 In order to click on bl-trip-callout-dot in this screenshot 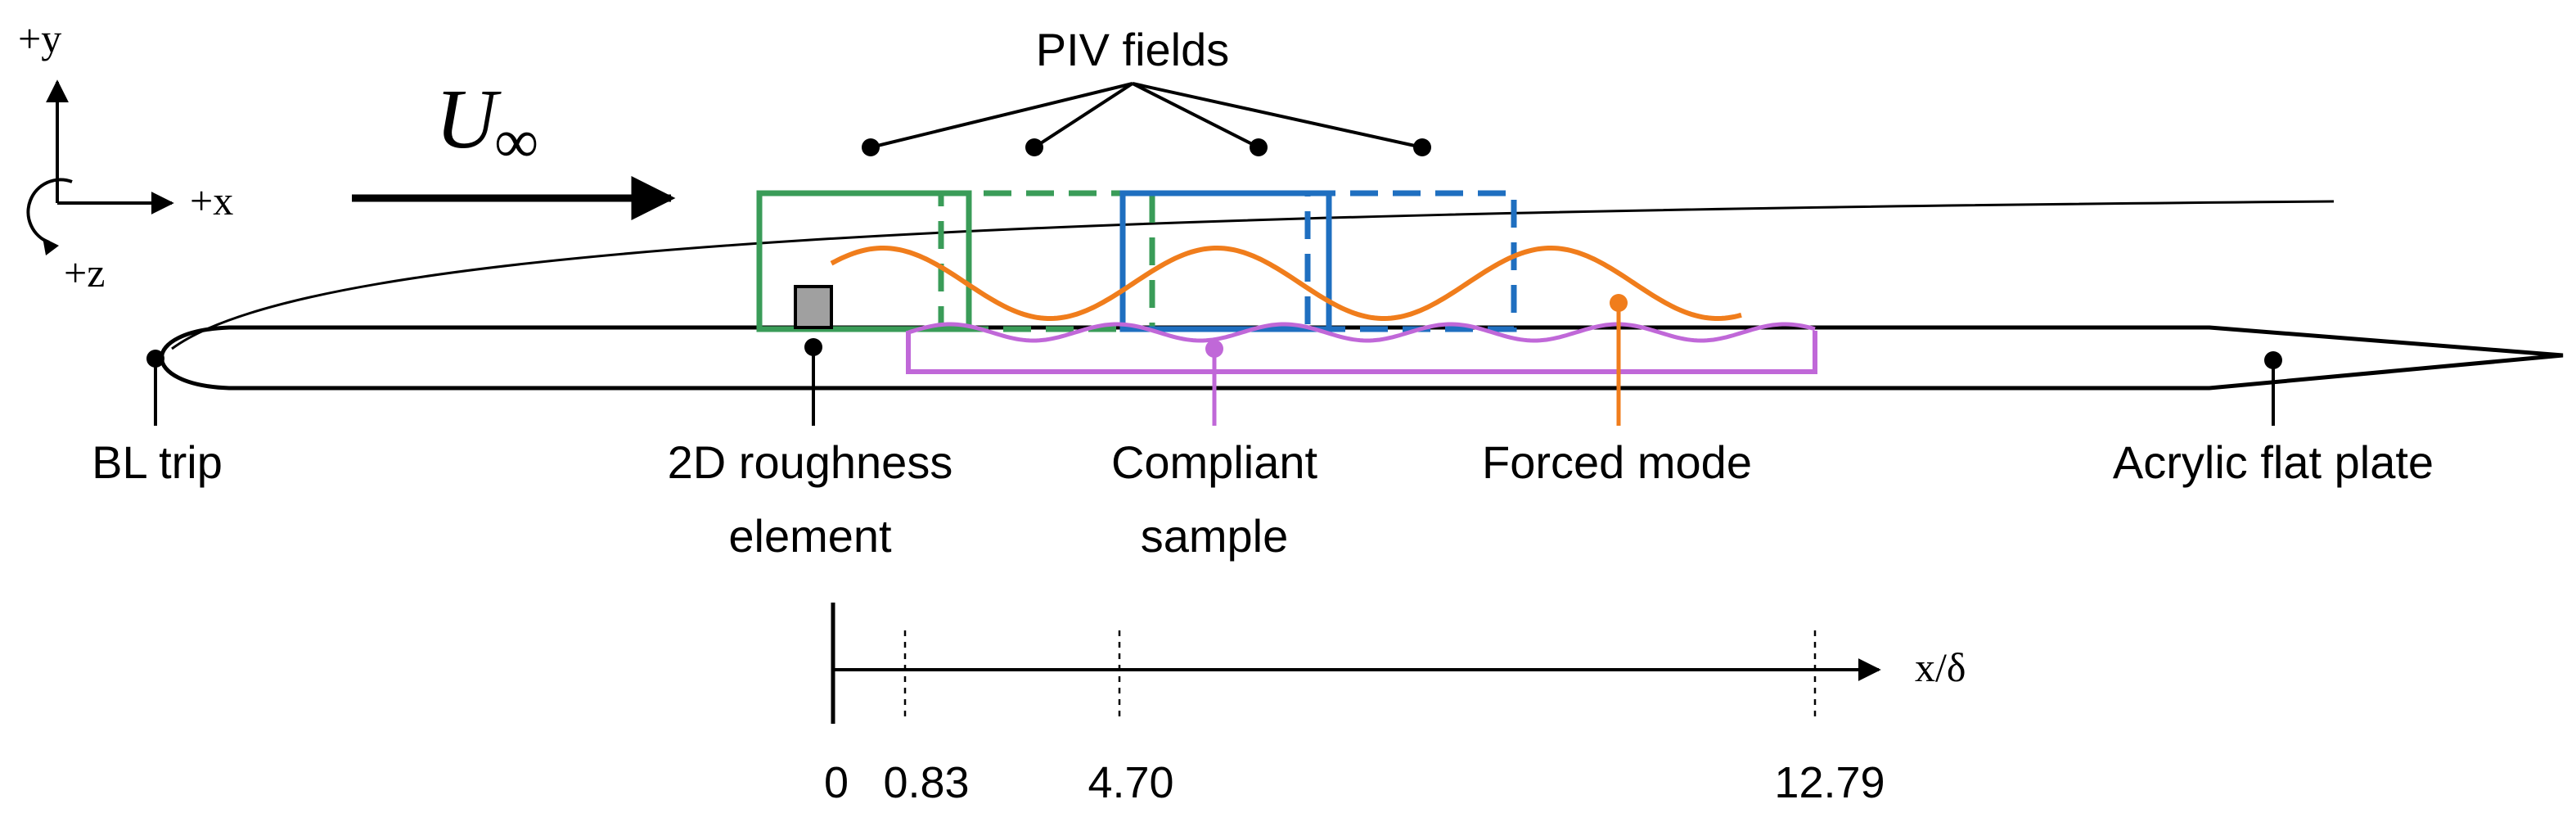, I will do `click(155, 359)`.